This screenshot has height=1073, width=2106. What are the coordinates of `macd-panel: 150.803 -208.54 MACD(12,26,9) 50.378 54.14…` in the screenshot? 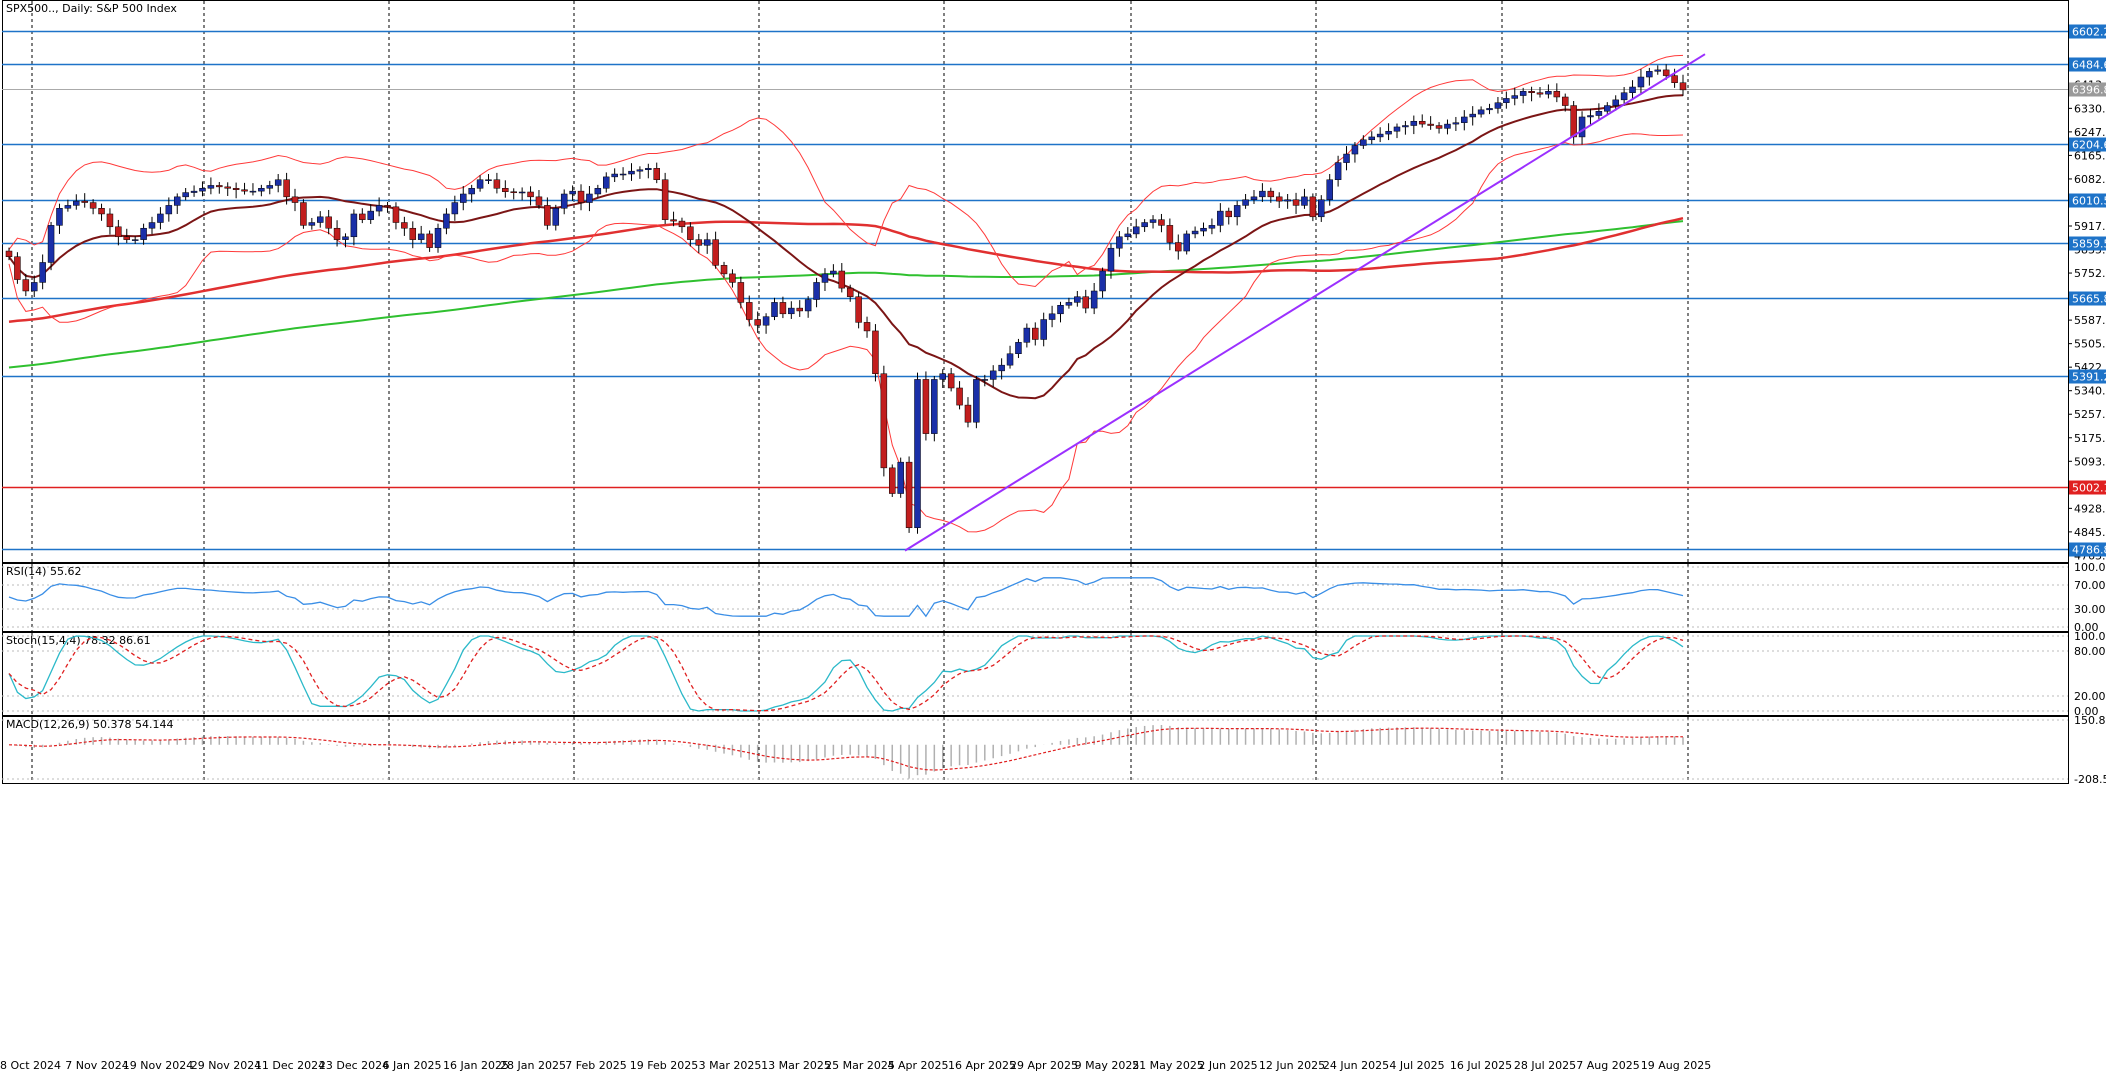 It's located at (1054, 750).